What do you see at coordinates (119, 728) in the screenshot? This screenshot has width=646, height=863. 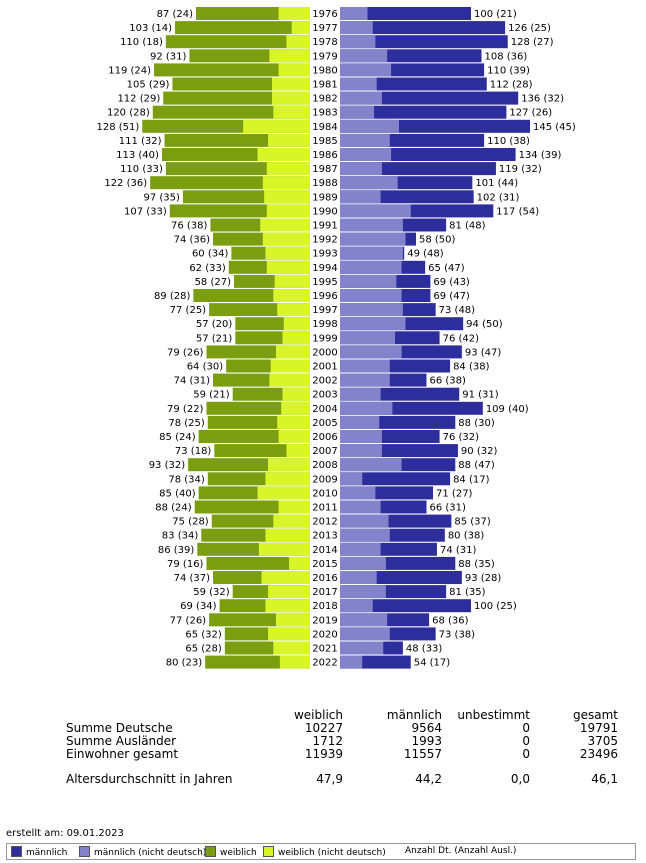 I see `row-label-deutsche: Summe Deutsche` at bounding box center [119, 728].